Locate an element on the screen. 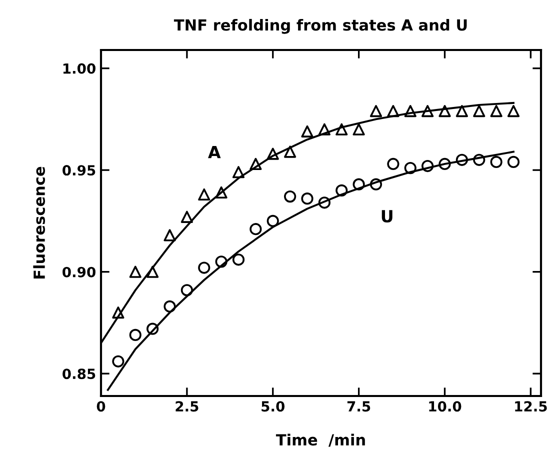 This screenshot has width=551, height=461. y-axis-title: Fluorescence is located at coordinates (39, 222).